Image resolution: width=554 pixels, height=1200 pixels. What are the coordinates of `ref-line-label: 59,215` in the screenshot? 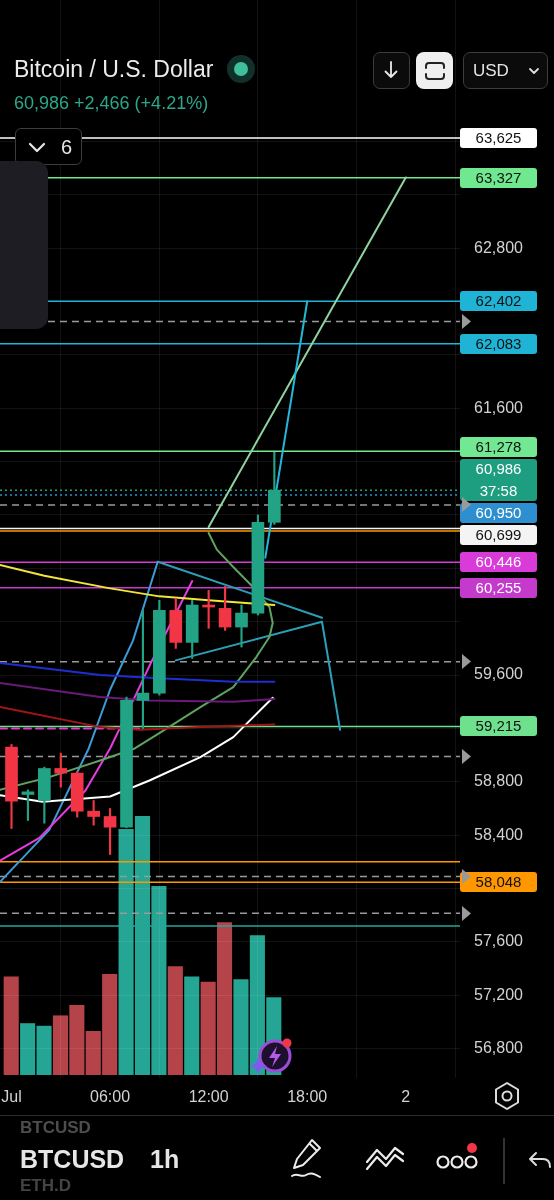 It's located at (498, 726).